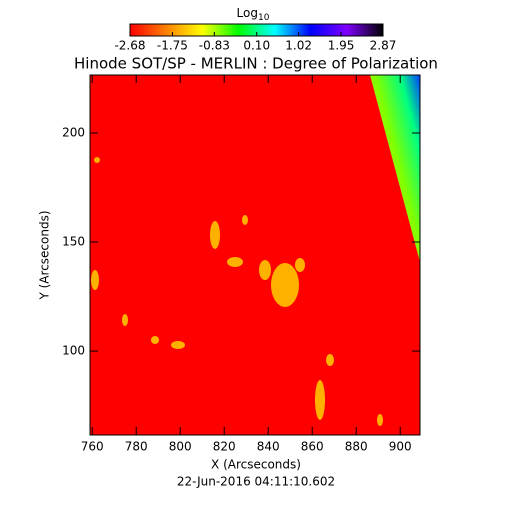  Describe the element at coordinates (256, 482) in the screenshot. I see `footer: 22-Jun-2016 04:11:10.602` at that location.